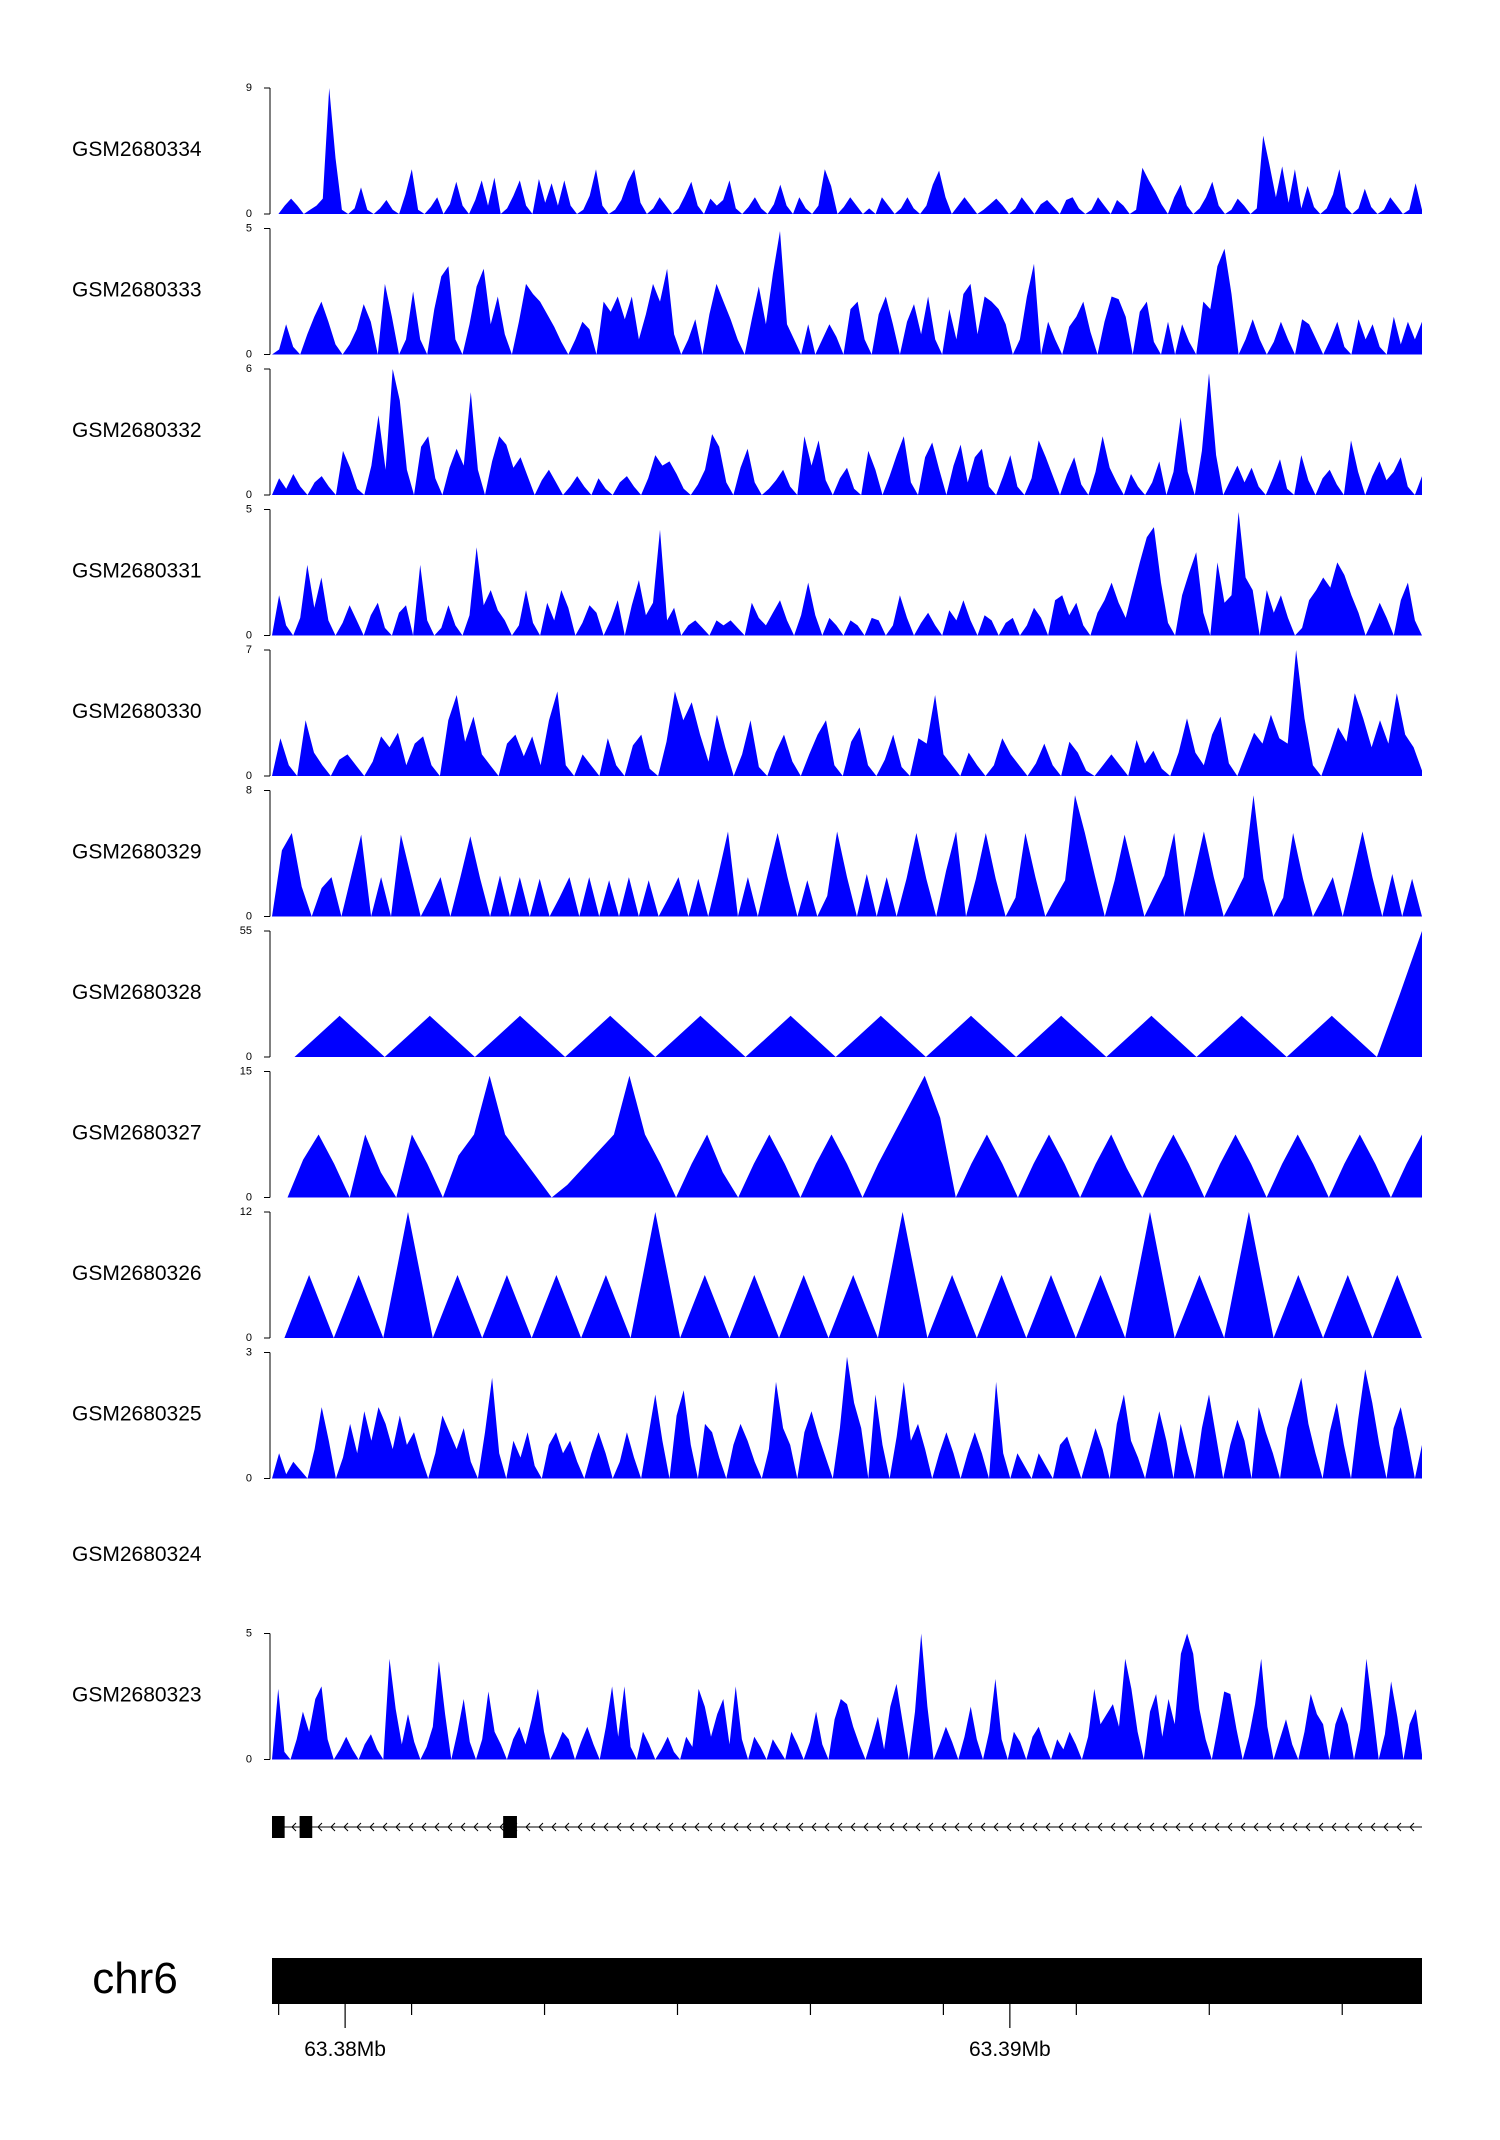  I want to click on track-y-tick-label: 5, so click(249, 1634).